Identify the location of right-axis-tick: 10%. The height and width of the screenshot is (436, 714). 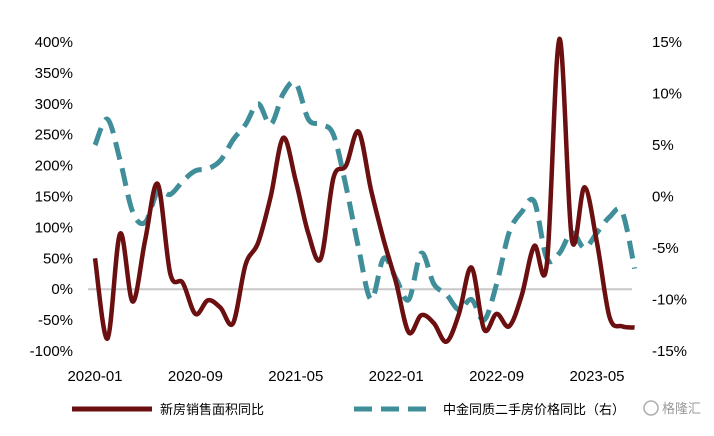
(667, 94).